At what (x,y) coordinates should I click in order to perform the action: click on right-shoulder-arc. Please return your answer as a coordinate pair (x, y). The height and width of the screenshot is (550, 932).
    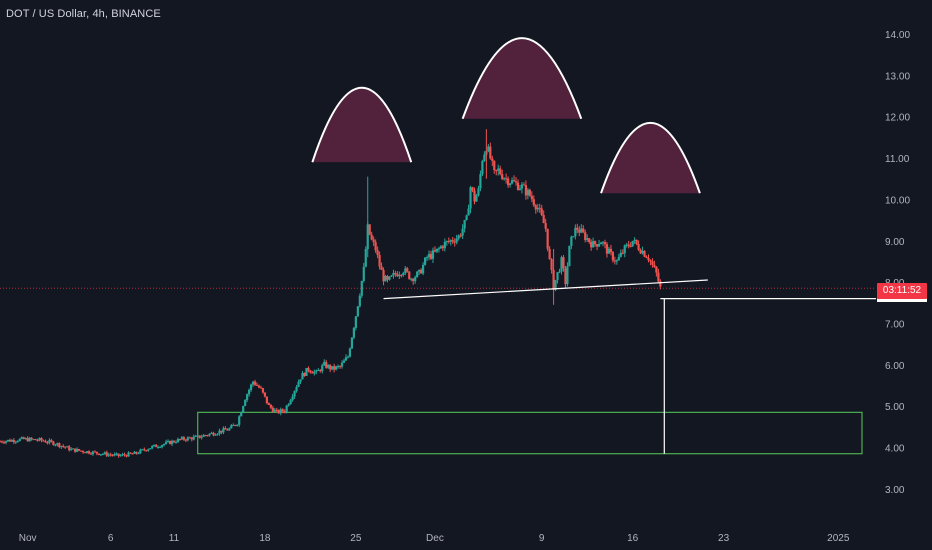
    Looking at the image, I should click on (650, 157).